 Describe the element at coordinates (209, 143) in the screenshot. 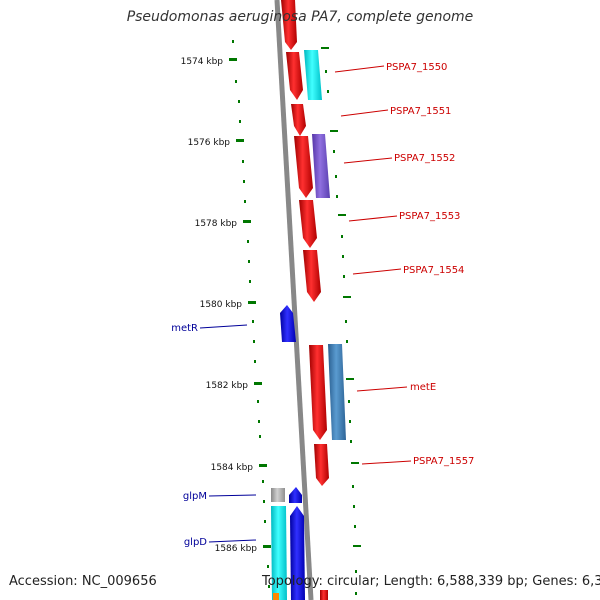

I see `tick-label: 1576 kbp` at that location.